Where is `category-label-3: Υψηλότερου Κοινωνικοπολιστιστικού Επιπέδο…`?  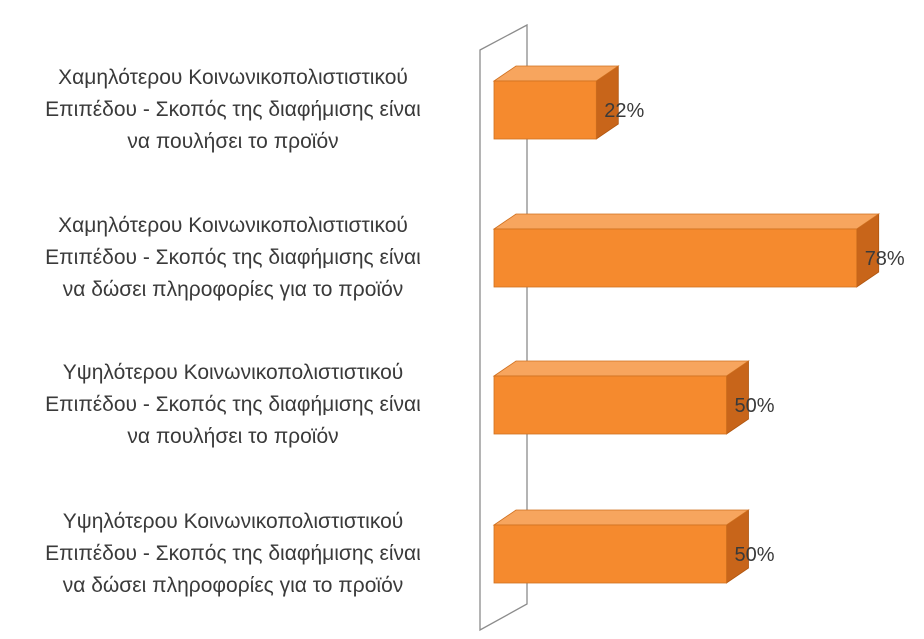
category-label-3: Υψηλότερου Κοινωνικοπολιστιστικού Επιπέδο… is located at coordinates (233, 405).